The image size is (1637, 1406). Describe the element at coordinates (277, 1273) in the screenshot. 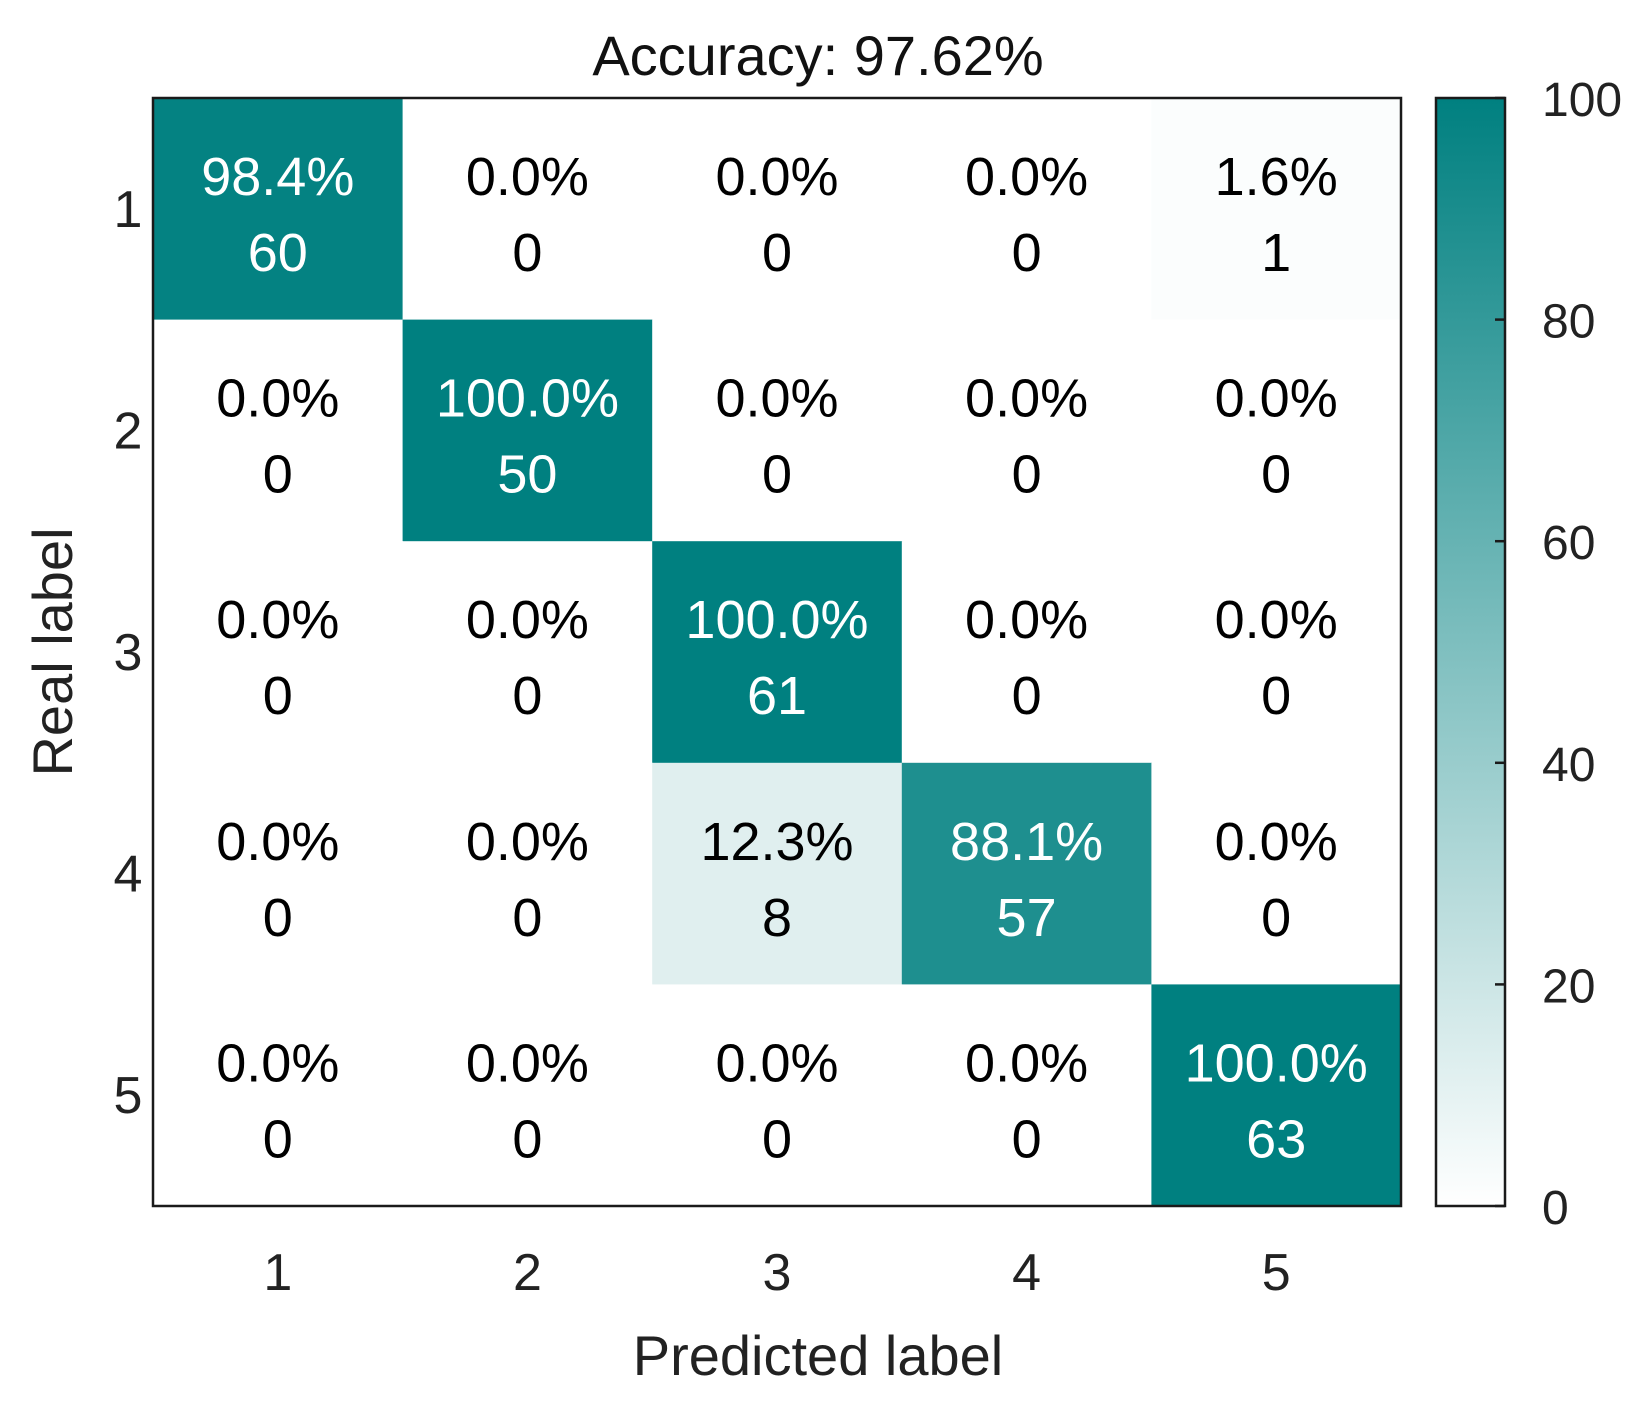

I see `x-tick-label: 1` at that location.